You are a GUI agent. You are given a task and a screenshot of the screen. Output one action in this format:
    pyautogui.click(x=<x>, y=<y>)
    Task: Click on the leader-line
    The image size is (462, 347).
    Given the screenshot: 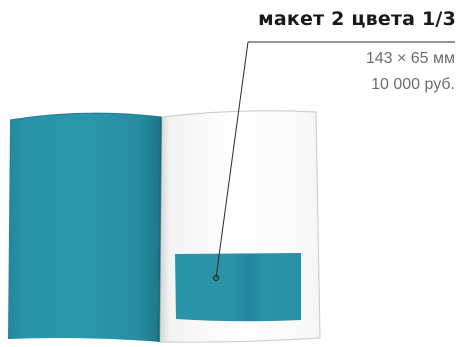 What is the action you would take?
    pyautogui.click(x=232, y=160)
    